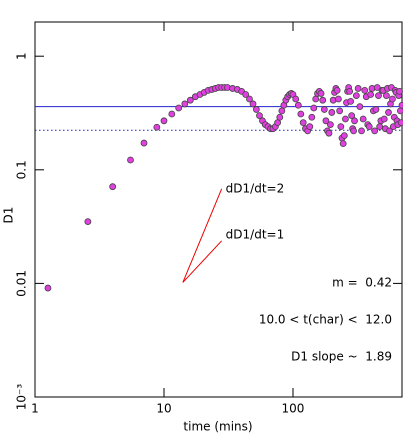 This screenshot has width=403, height=436. Describe the element at coordinates (9, 215) in the screenshot. I see `y-axis-label: D1` at that location.